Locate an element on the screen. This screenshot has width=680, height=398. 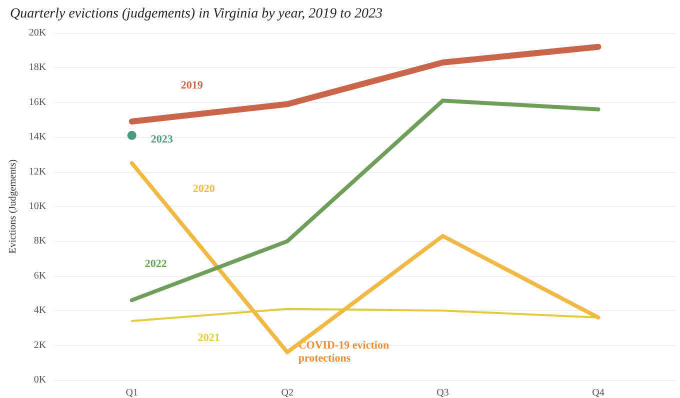
text: 2020 is located at coordinates (204, 189).